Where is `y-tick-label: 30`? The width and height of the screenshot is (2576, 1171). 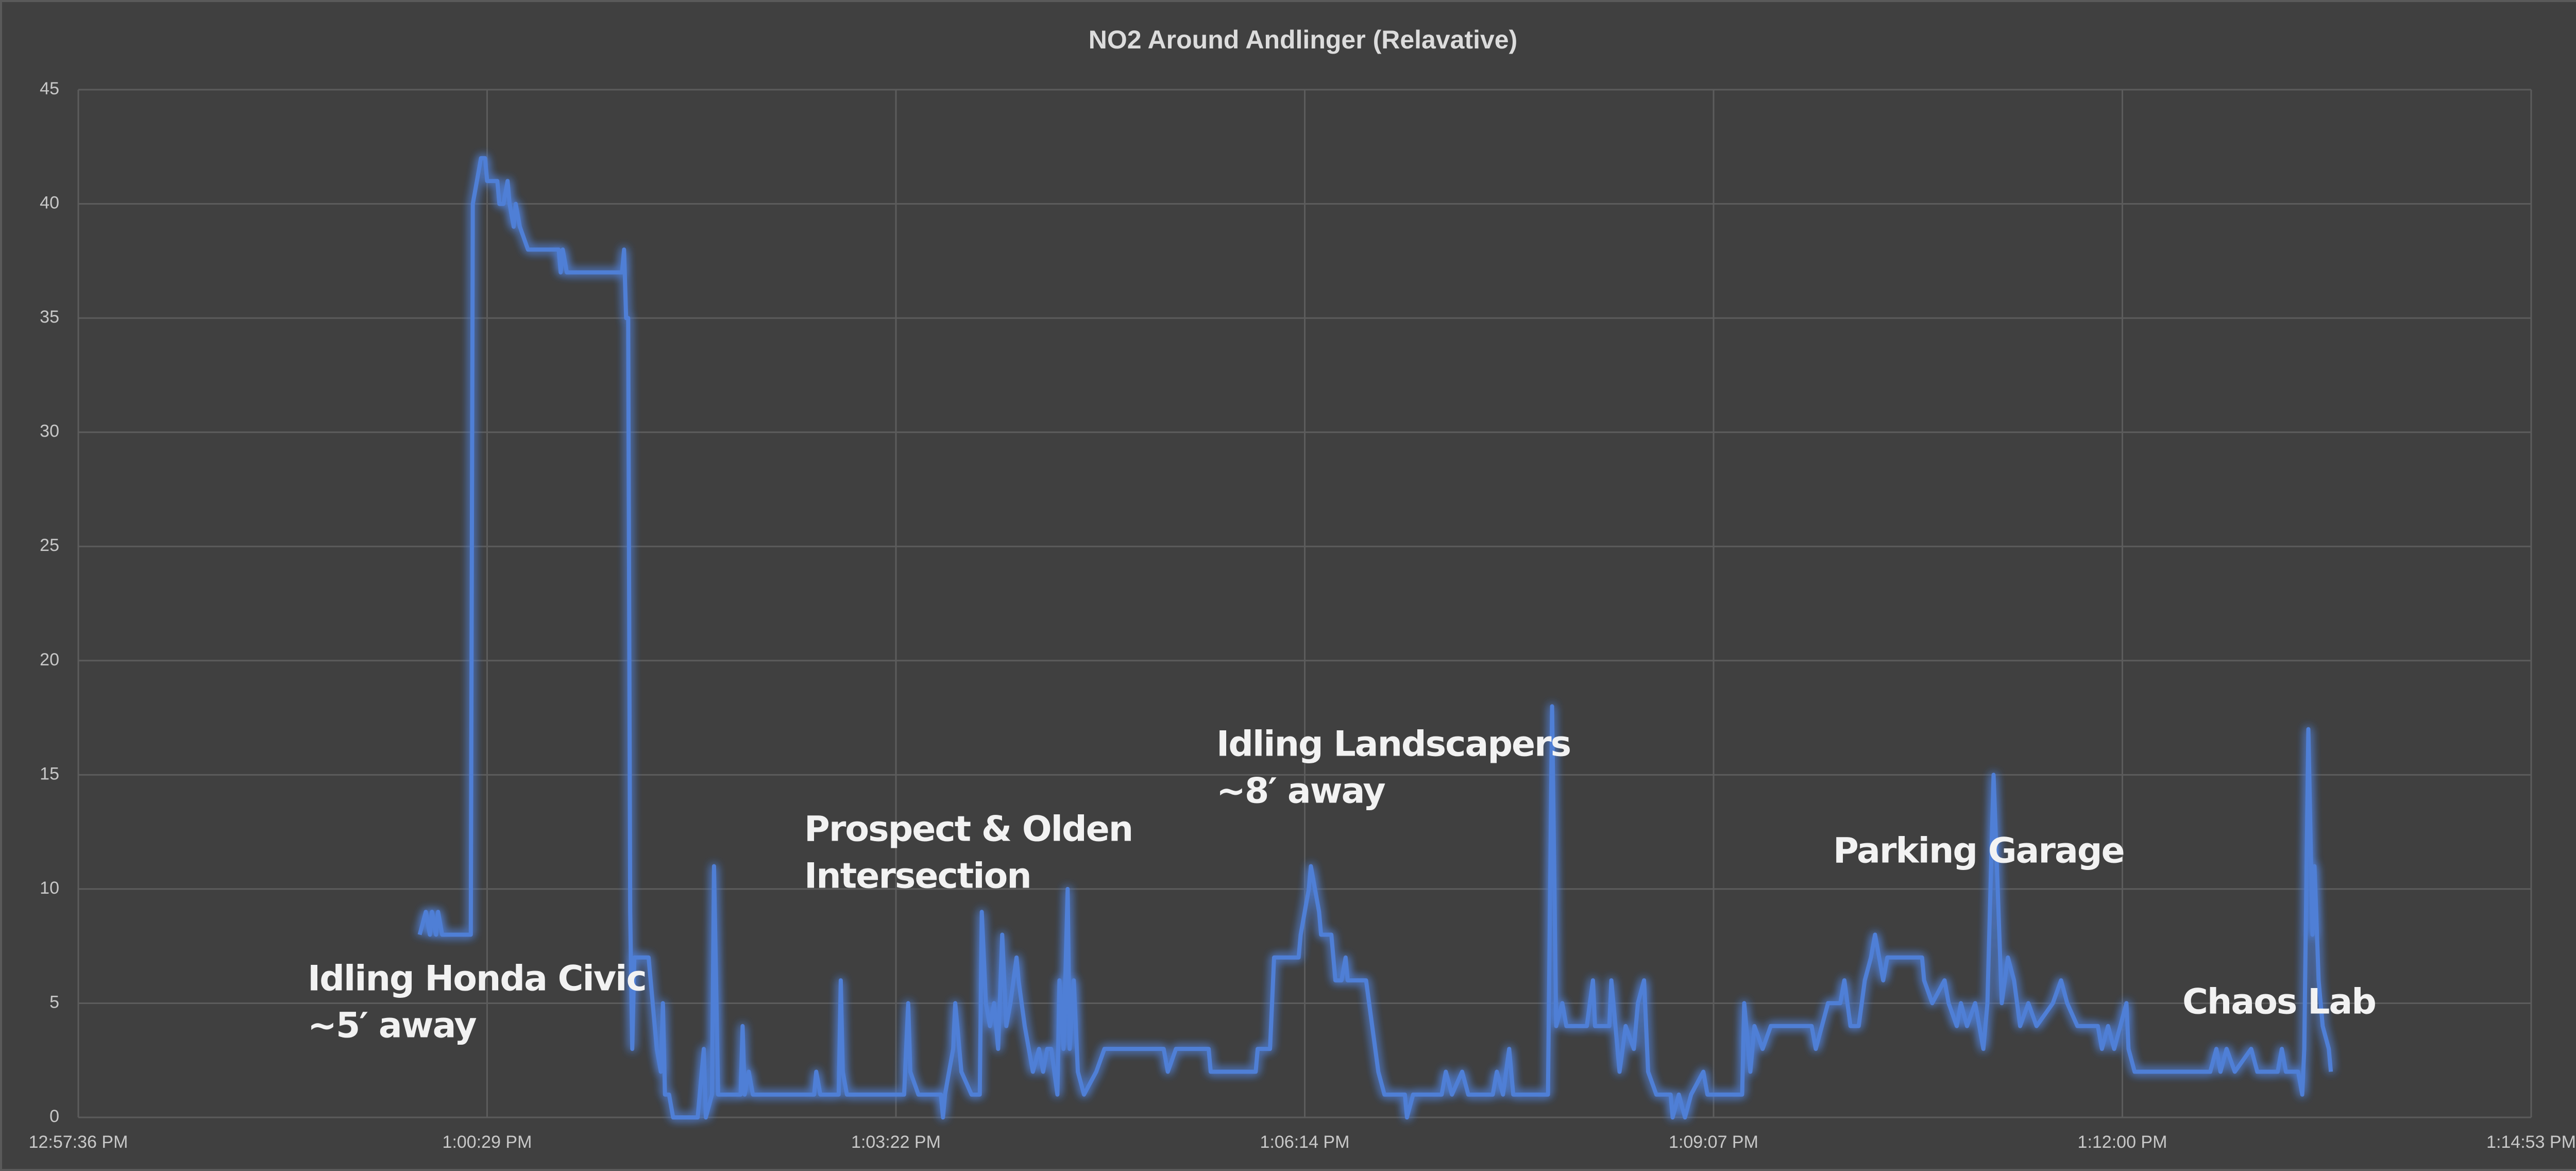 y-tick-label: 30 is located at coordinates (49, 431).